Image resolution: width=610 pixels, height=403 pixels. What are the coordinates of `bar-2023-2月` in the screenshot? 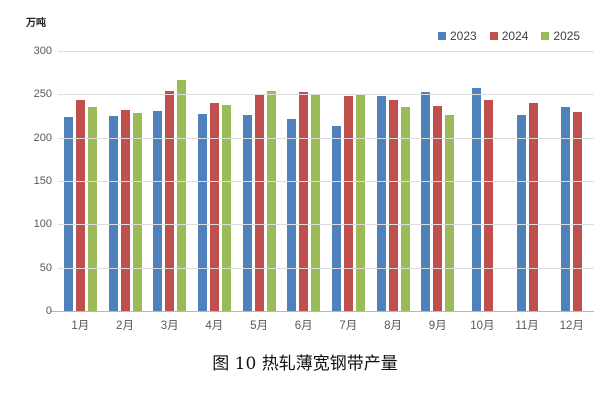 It's located at (113, 213).